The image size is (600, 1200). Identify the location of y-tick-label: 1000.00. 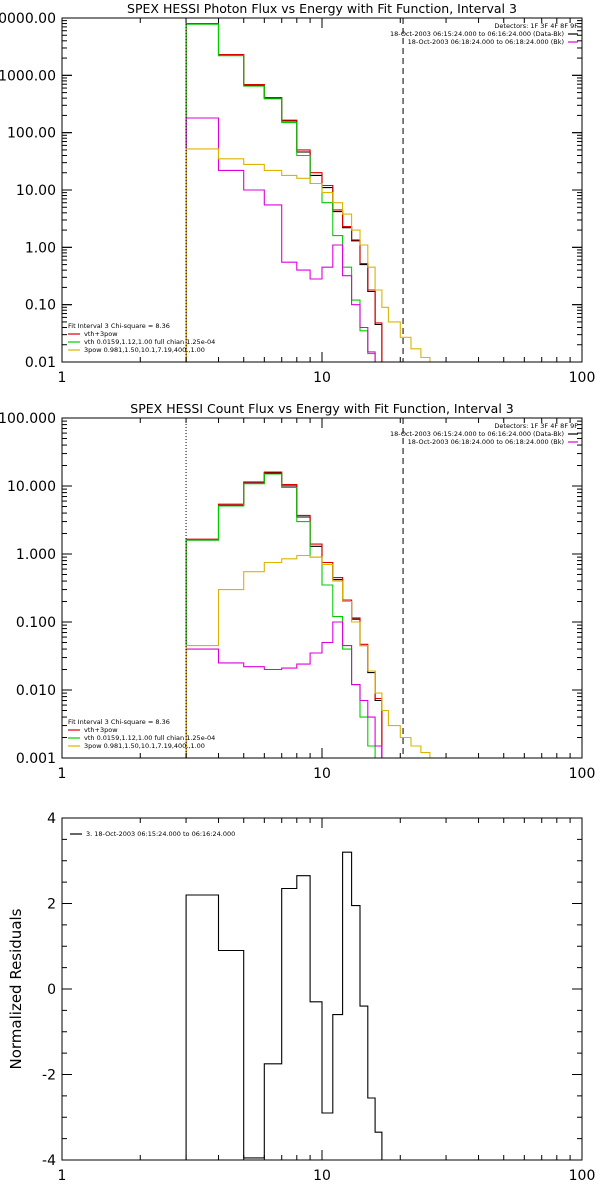
(28, 76).